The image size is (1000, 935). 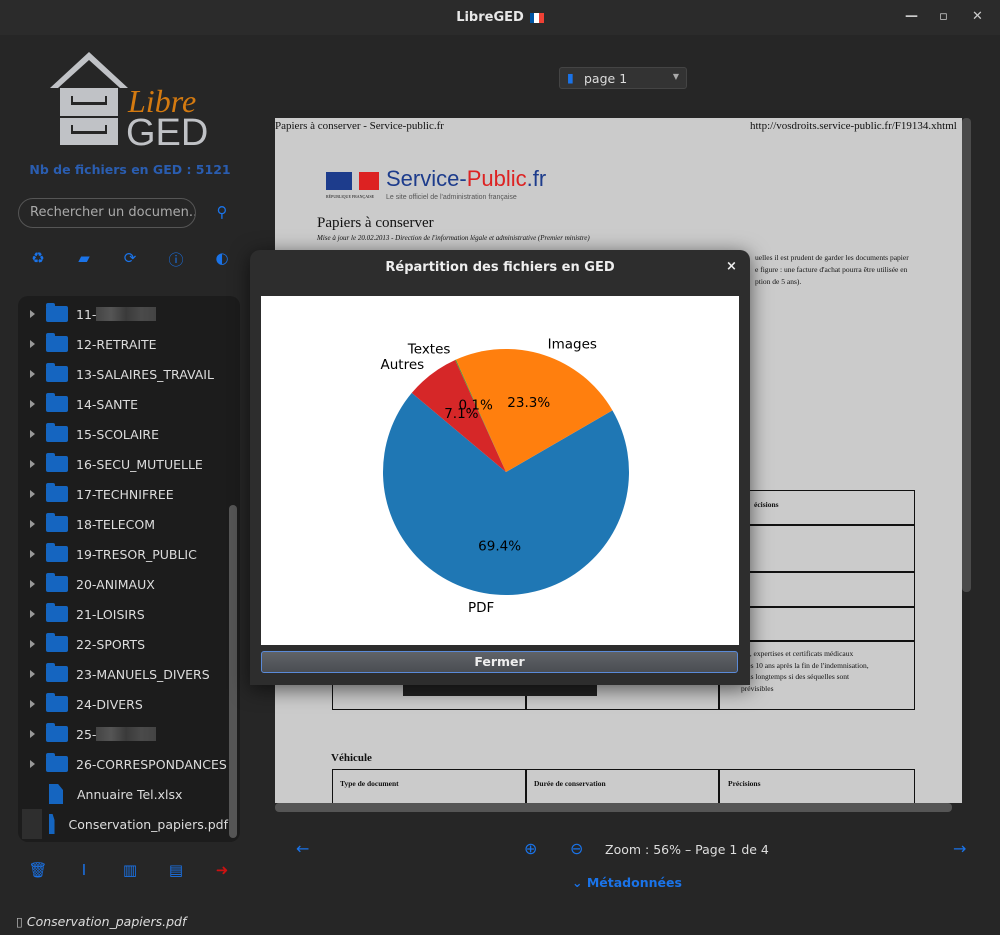 What do you see at coordinates (731, 266) in the screenshot?
I see `close-icon: ×` at bounding box center [731, 266].